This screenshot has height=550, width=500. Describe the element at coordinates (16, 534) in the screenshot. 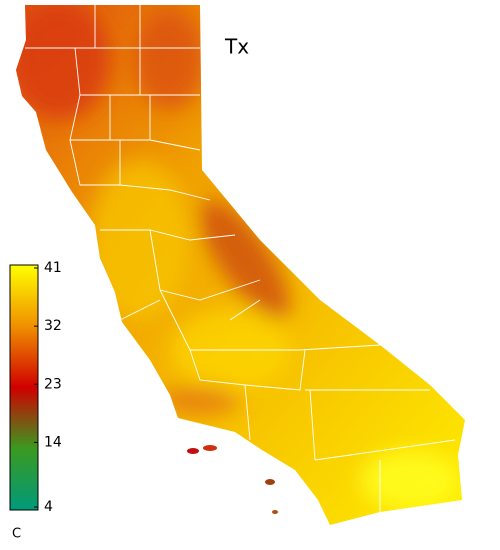

I see `colorbar-unit: C` at that location.